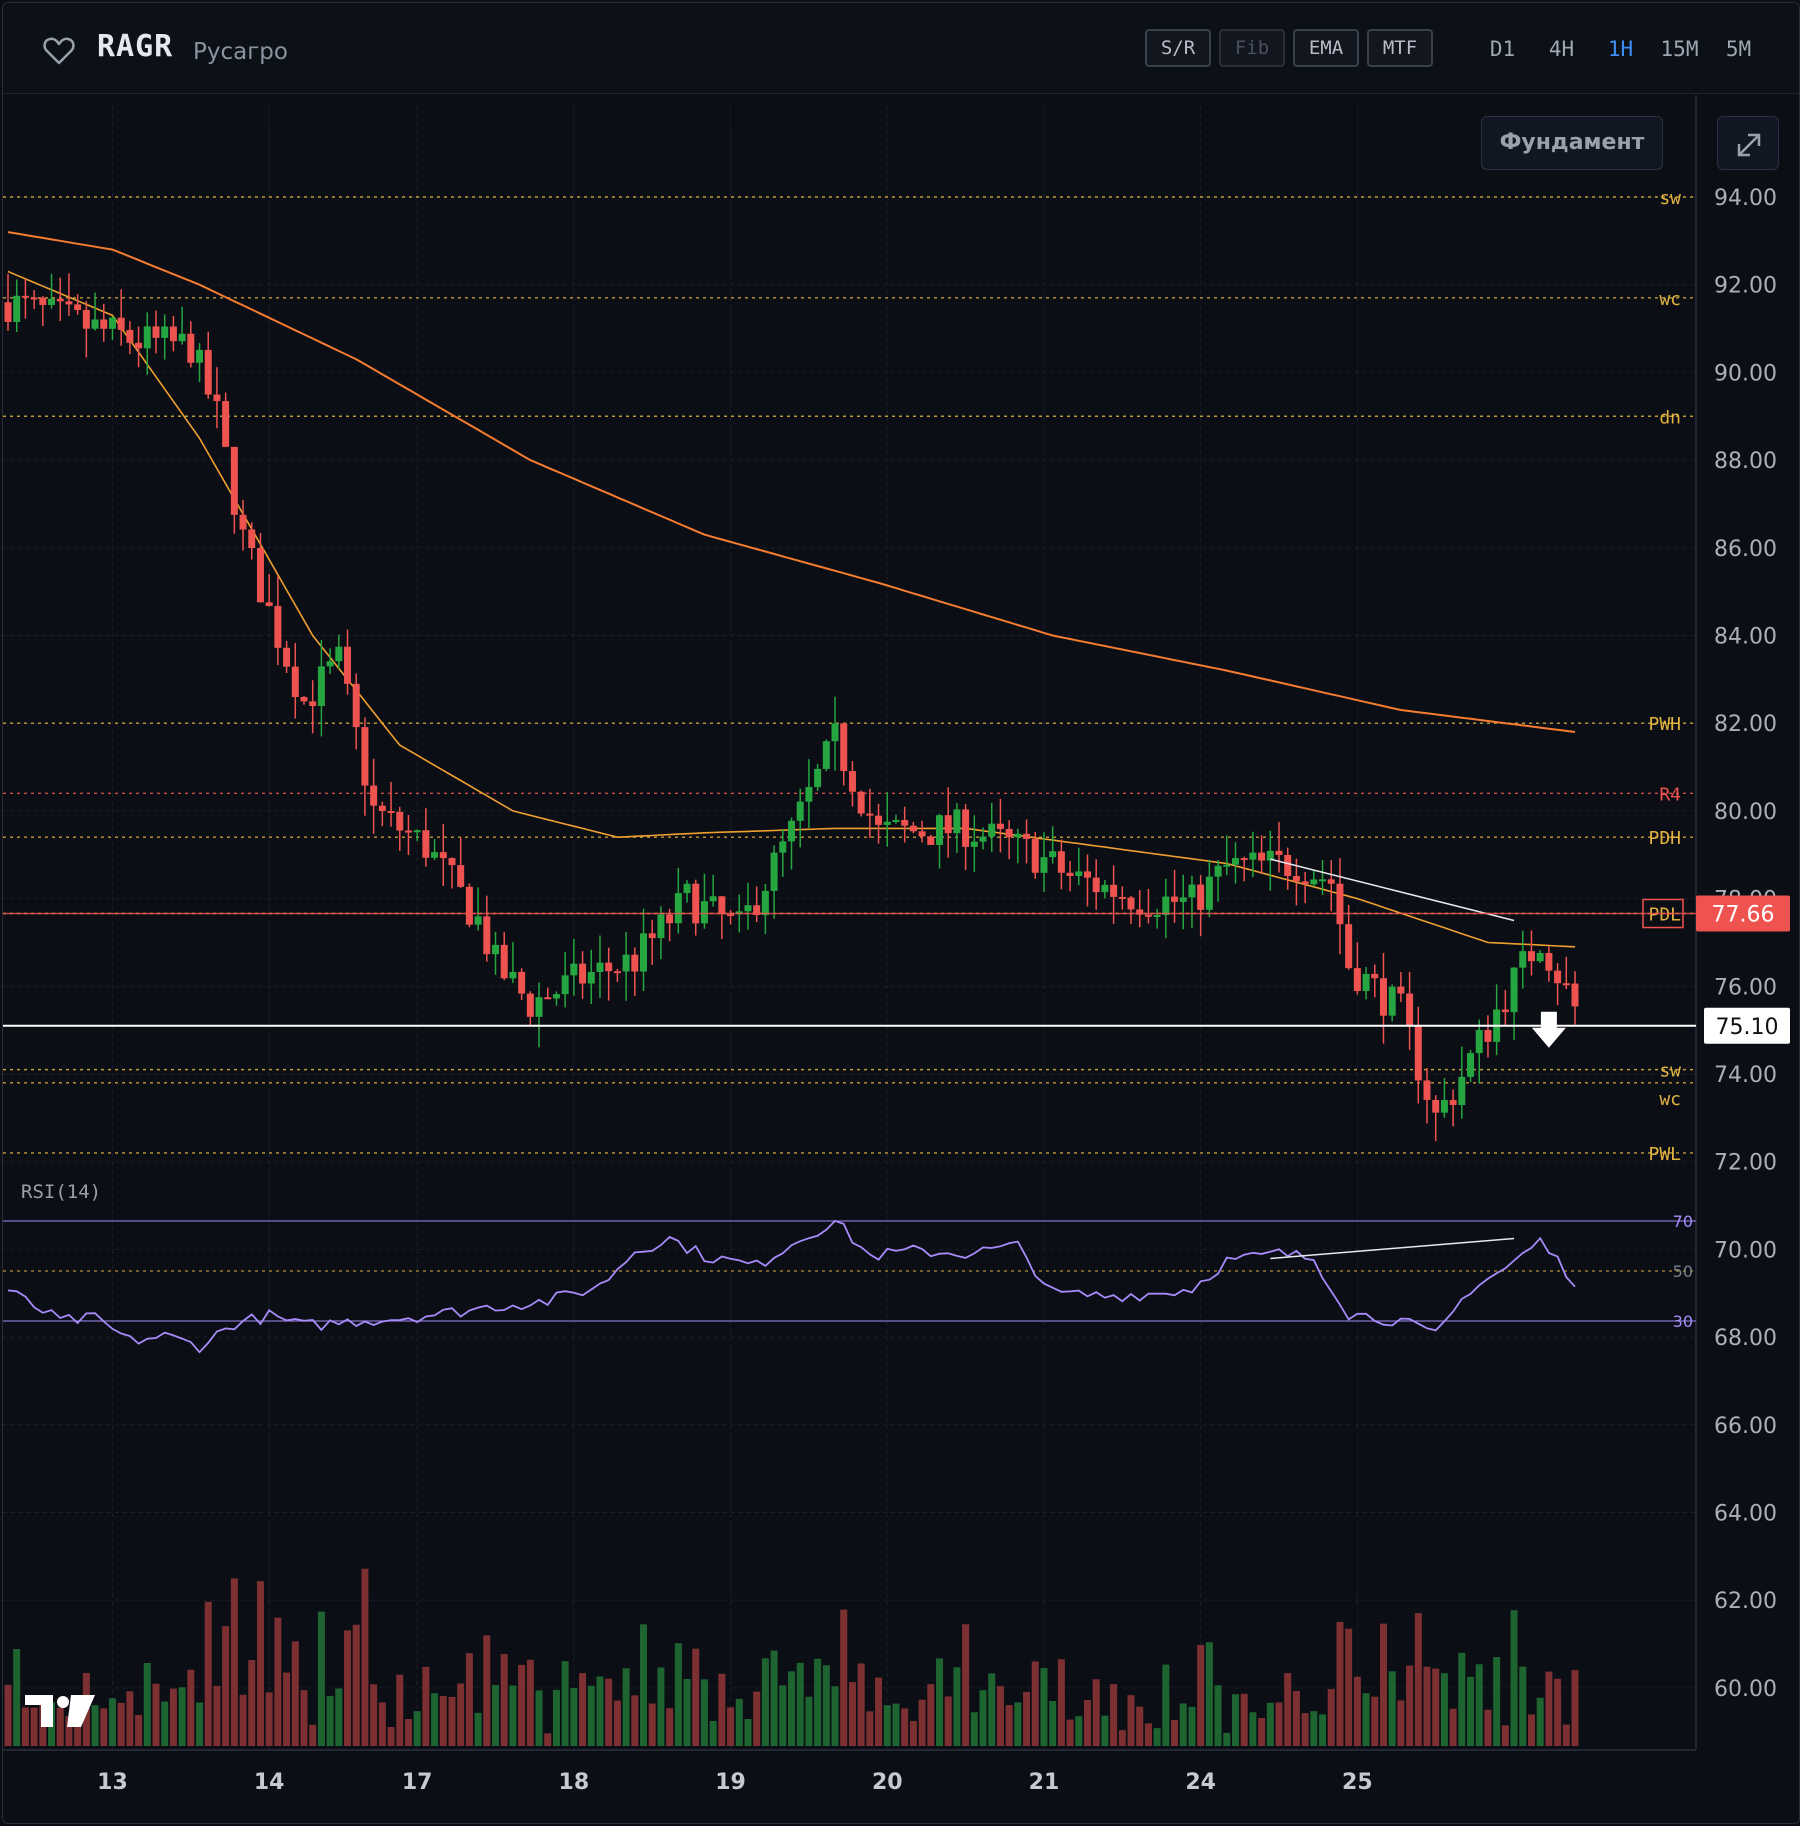  Describe the element at coordinates (1502, 49) in the screenshot. I see `timeframe-d1: D1` at that location.